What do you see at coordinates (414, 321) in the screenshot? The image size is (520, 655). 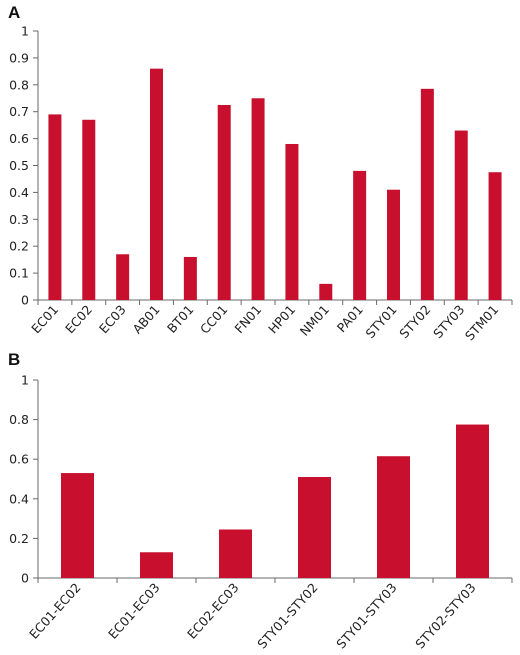 I see `x-tick-label: STY02` at bounding box center [414, 321].